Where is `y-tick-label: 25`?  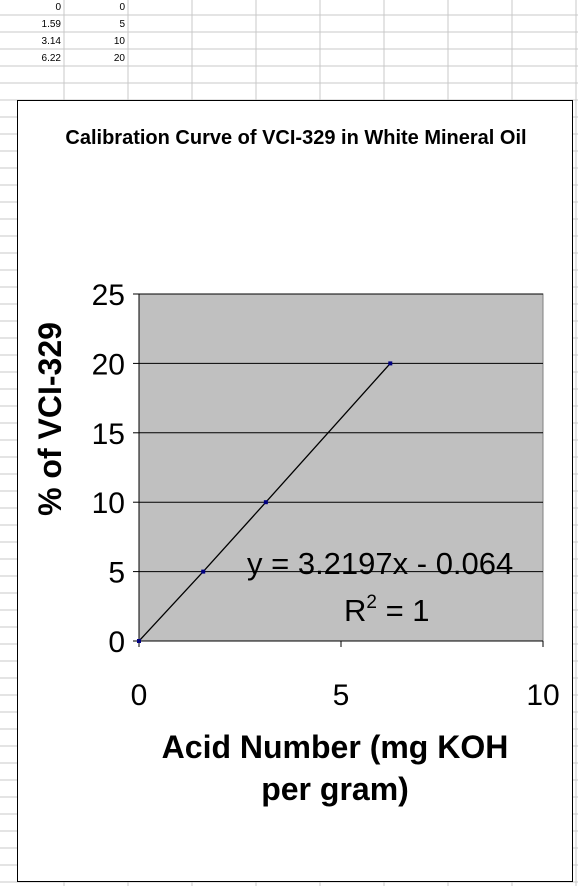 y-tick-label: 25 is located at coordinates (108, 295).